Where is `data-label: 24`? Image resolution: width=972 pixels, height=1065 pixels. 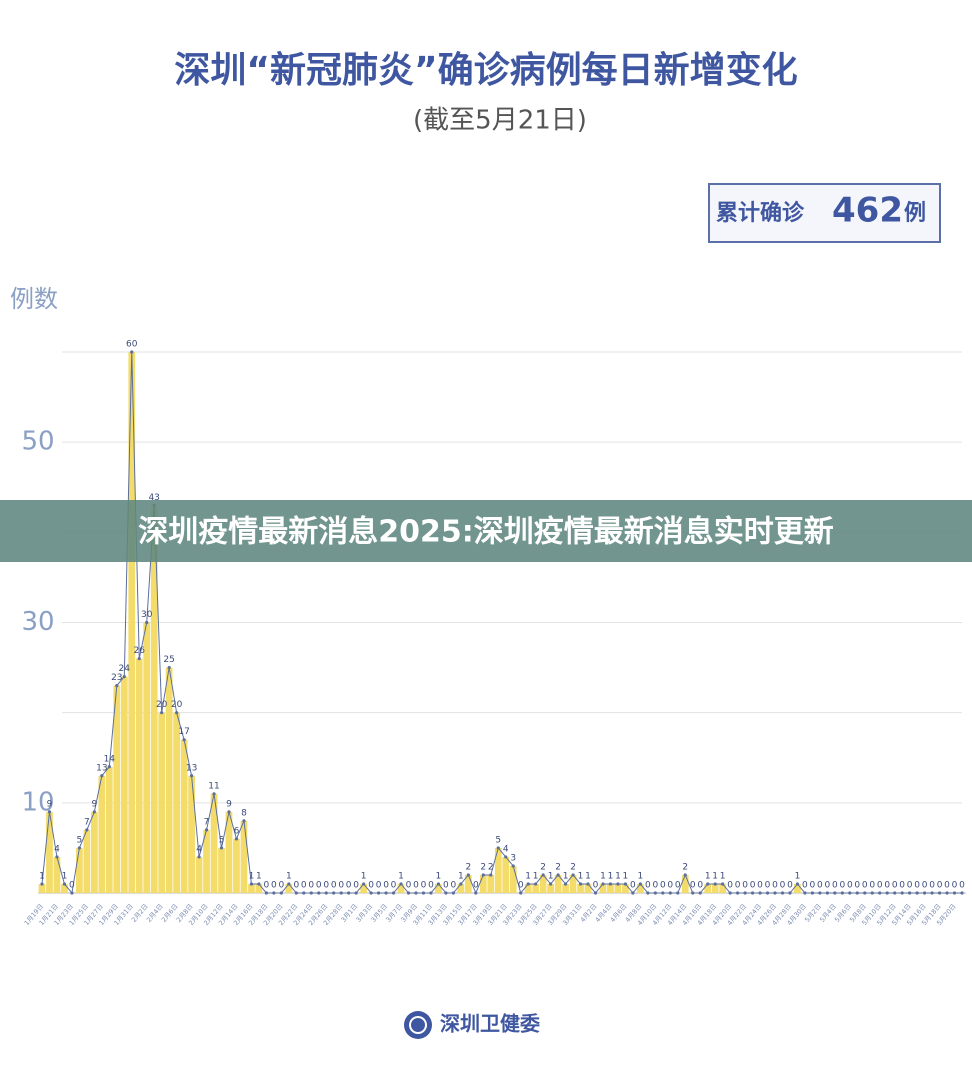
data-label: 24 is located at coordinates (125, 669).